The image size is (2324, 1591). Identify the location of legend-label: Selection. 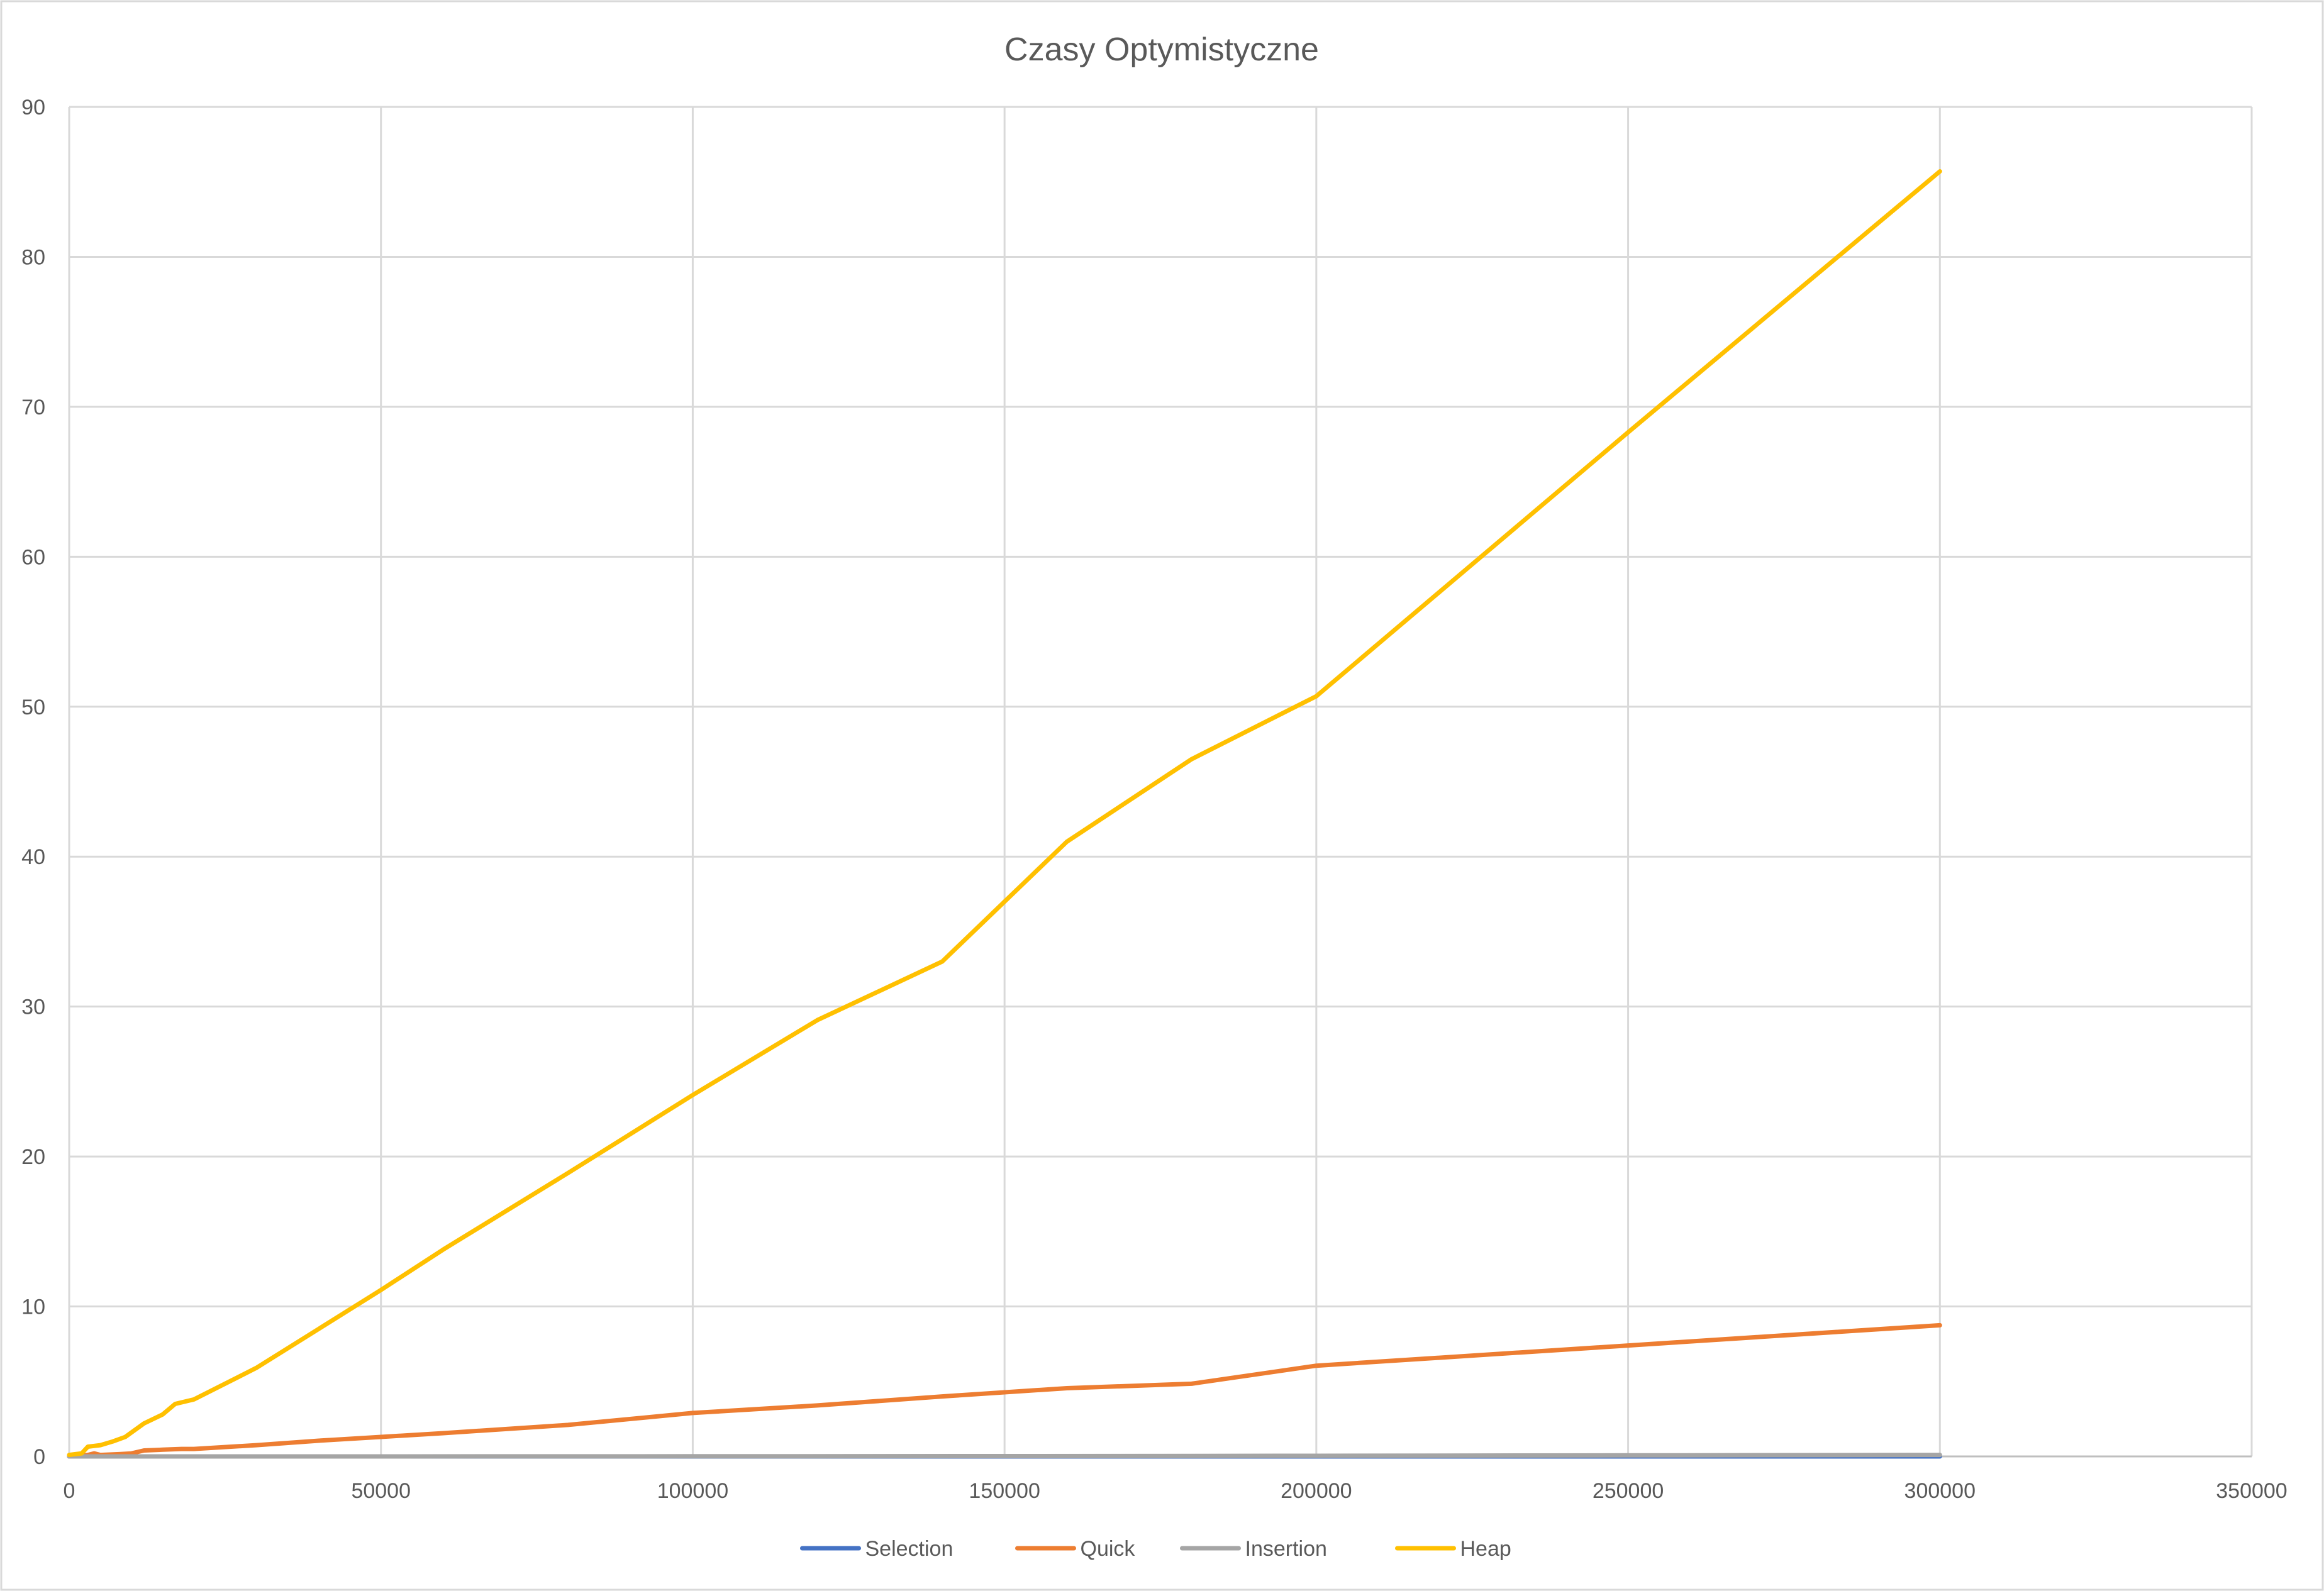
(909, 1549).